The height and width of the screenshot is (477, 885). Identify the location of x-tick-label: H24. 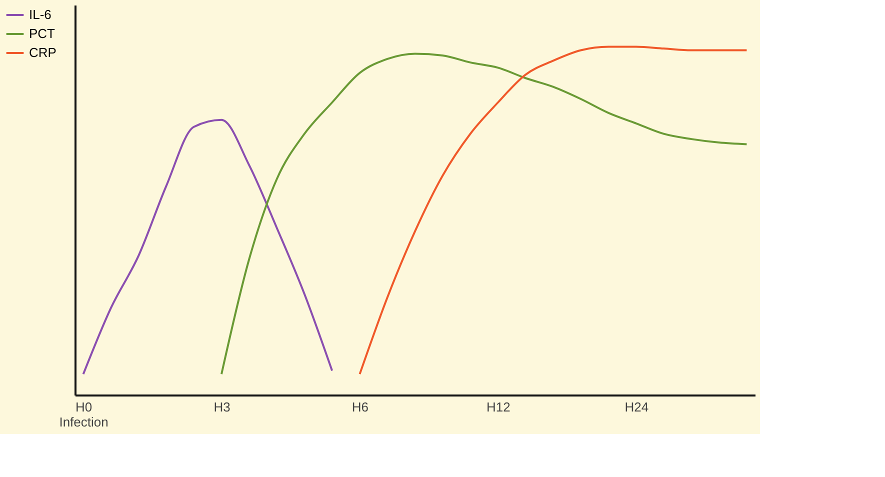
(636, 407).